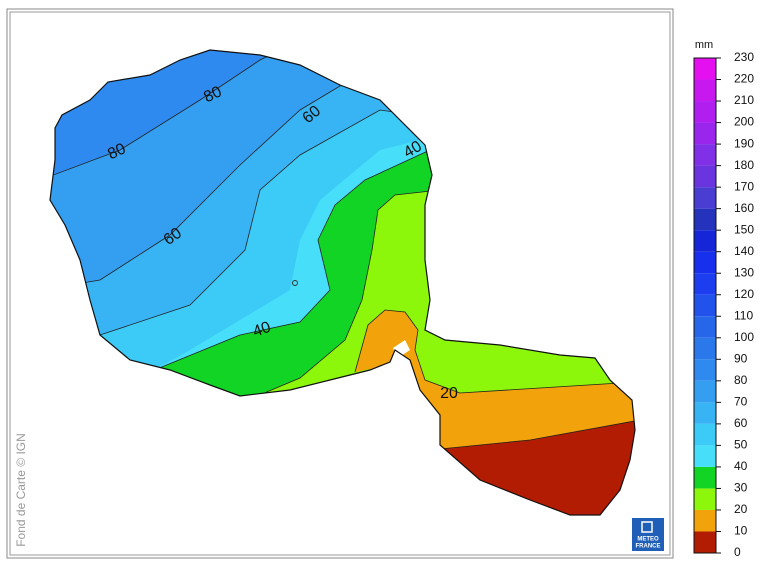 Image resolution: width=764 pixels, height=568 pixels. I want to click on colorbar-tick-label: 60, so click(741, 423).